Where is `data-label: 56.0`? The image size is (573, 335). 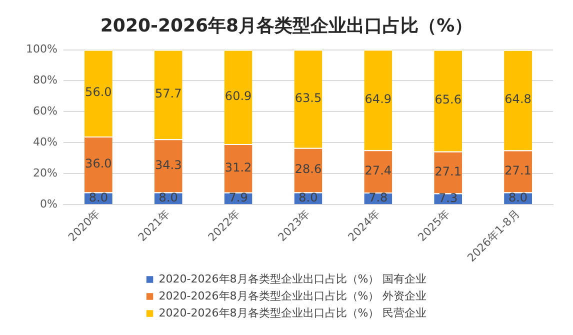
data-label: 56.0 is located at coordinates (98, 92).